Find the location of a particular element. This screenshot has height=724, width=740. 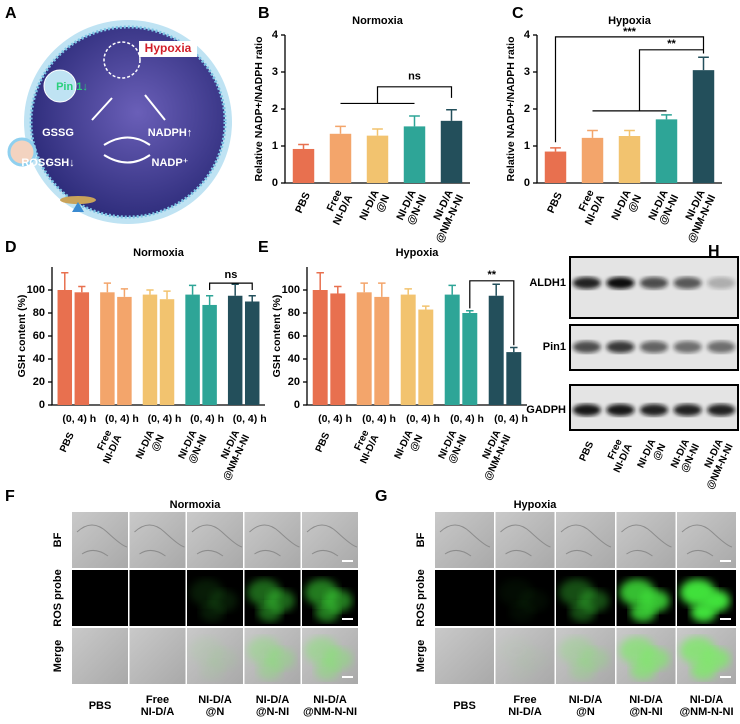

schematic-label: ROS↑ is located at coordinates (35, 163).